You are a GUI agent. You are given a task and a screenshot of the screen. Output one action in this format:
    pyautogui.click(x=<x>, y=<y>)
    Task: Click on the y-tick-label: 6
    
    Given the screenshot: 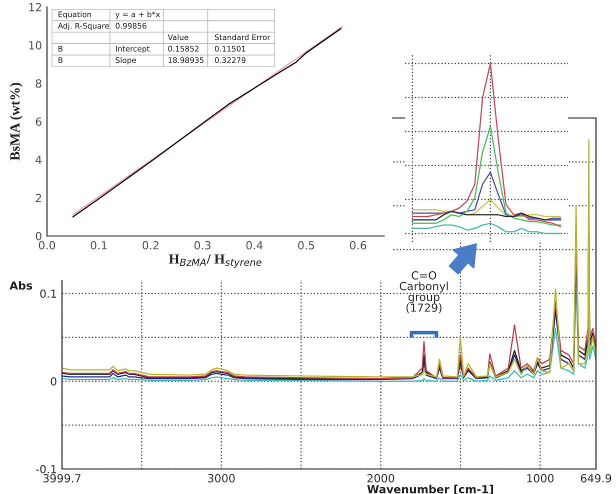 What is the action you would take?
    pyautogui.click(x=39, y=121)
    